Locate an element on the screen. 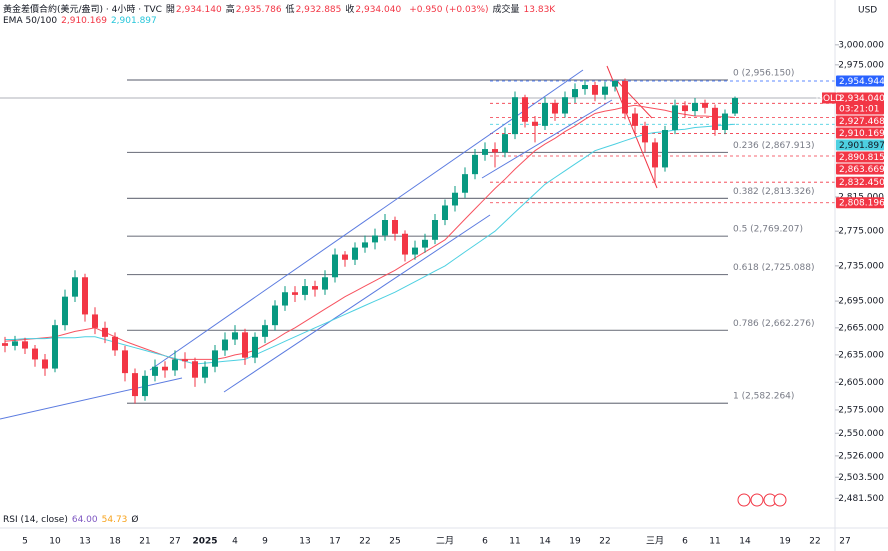 The image size is (888, 551). symbol-tag-box is located at coordinates (829, 98).